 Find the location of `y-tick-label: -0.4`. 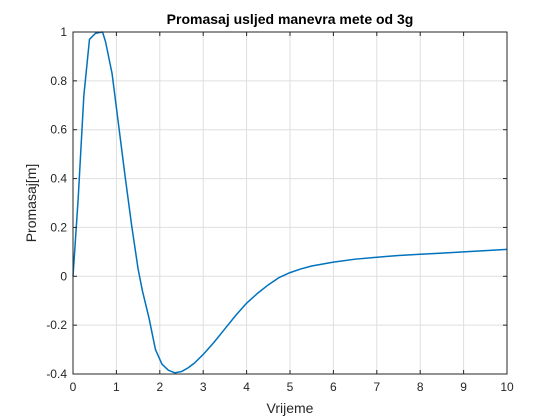

y-tick-label: -0.4 is located at coordinates (56, 374).